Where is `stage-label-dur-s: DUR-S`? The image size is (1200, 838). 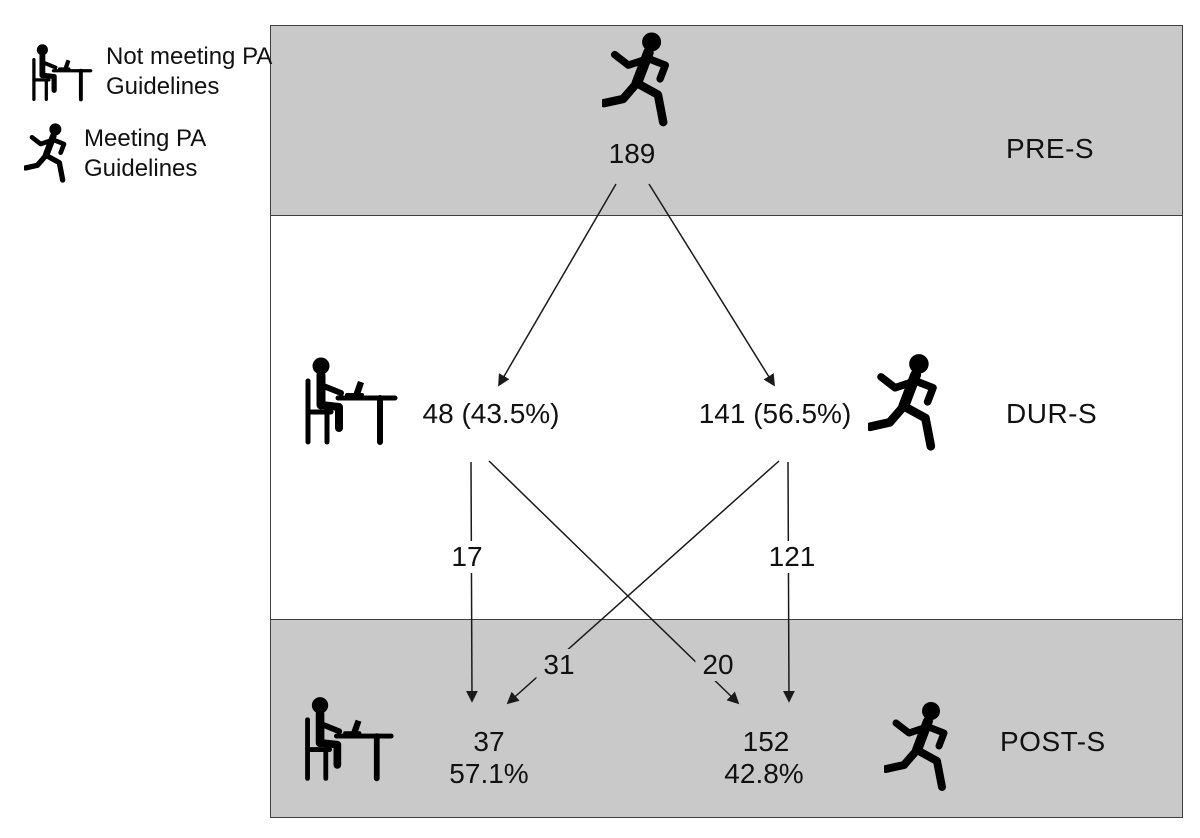
stage-label-dur-s: DUR-S is located at coordinates (1052, 413).